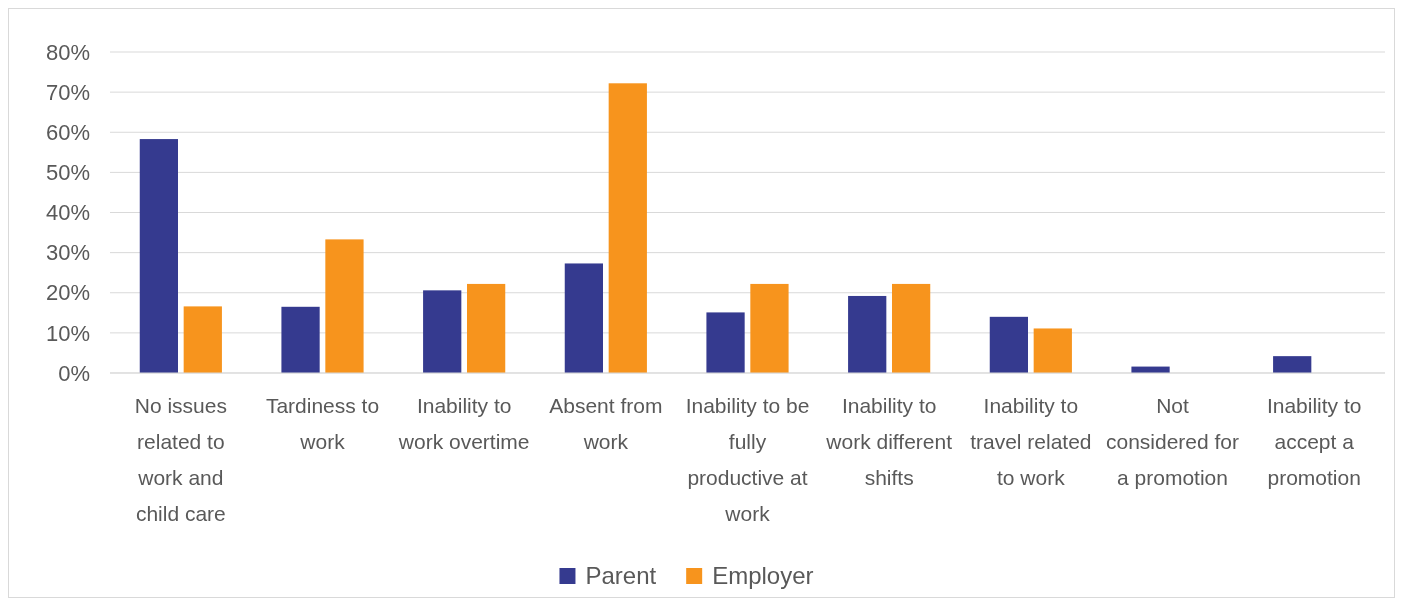 Image resolution: width=1403 pixels, height=598 pixels. What do you see at coordinates (67, 92) in the screenshot?
I see `y-tick-label: 70%` at bounding box center [67, 92].